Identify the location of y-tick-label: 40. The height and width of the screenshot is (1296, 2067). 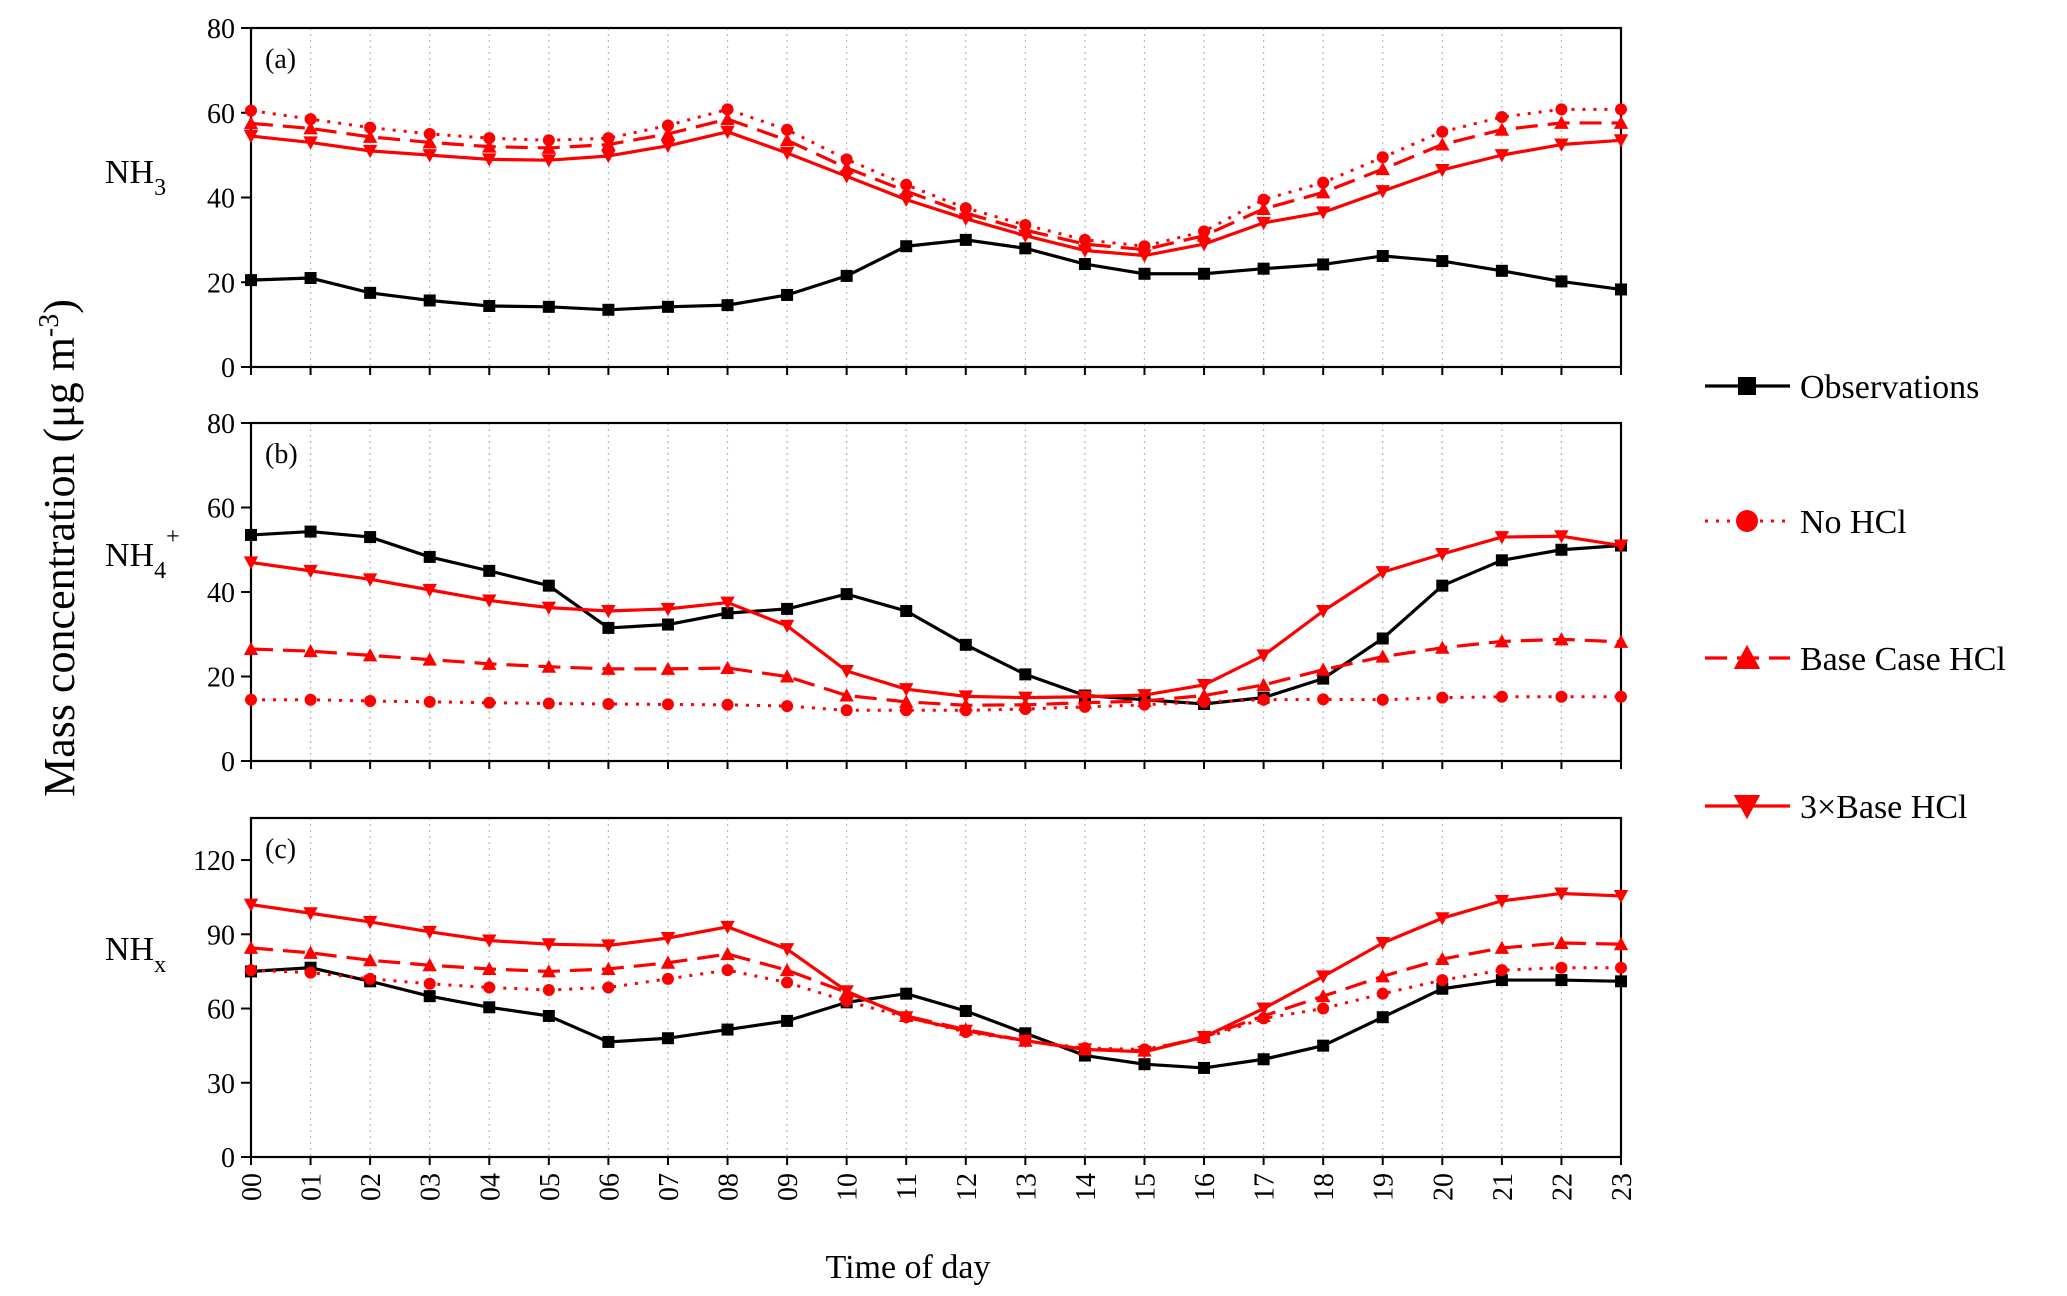
(221, 199).